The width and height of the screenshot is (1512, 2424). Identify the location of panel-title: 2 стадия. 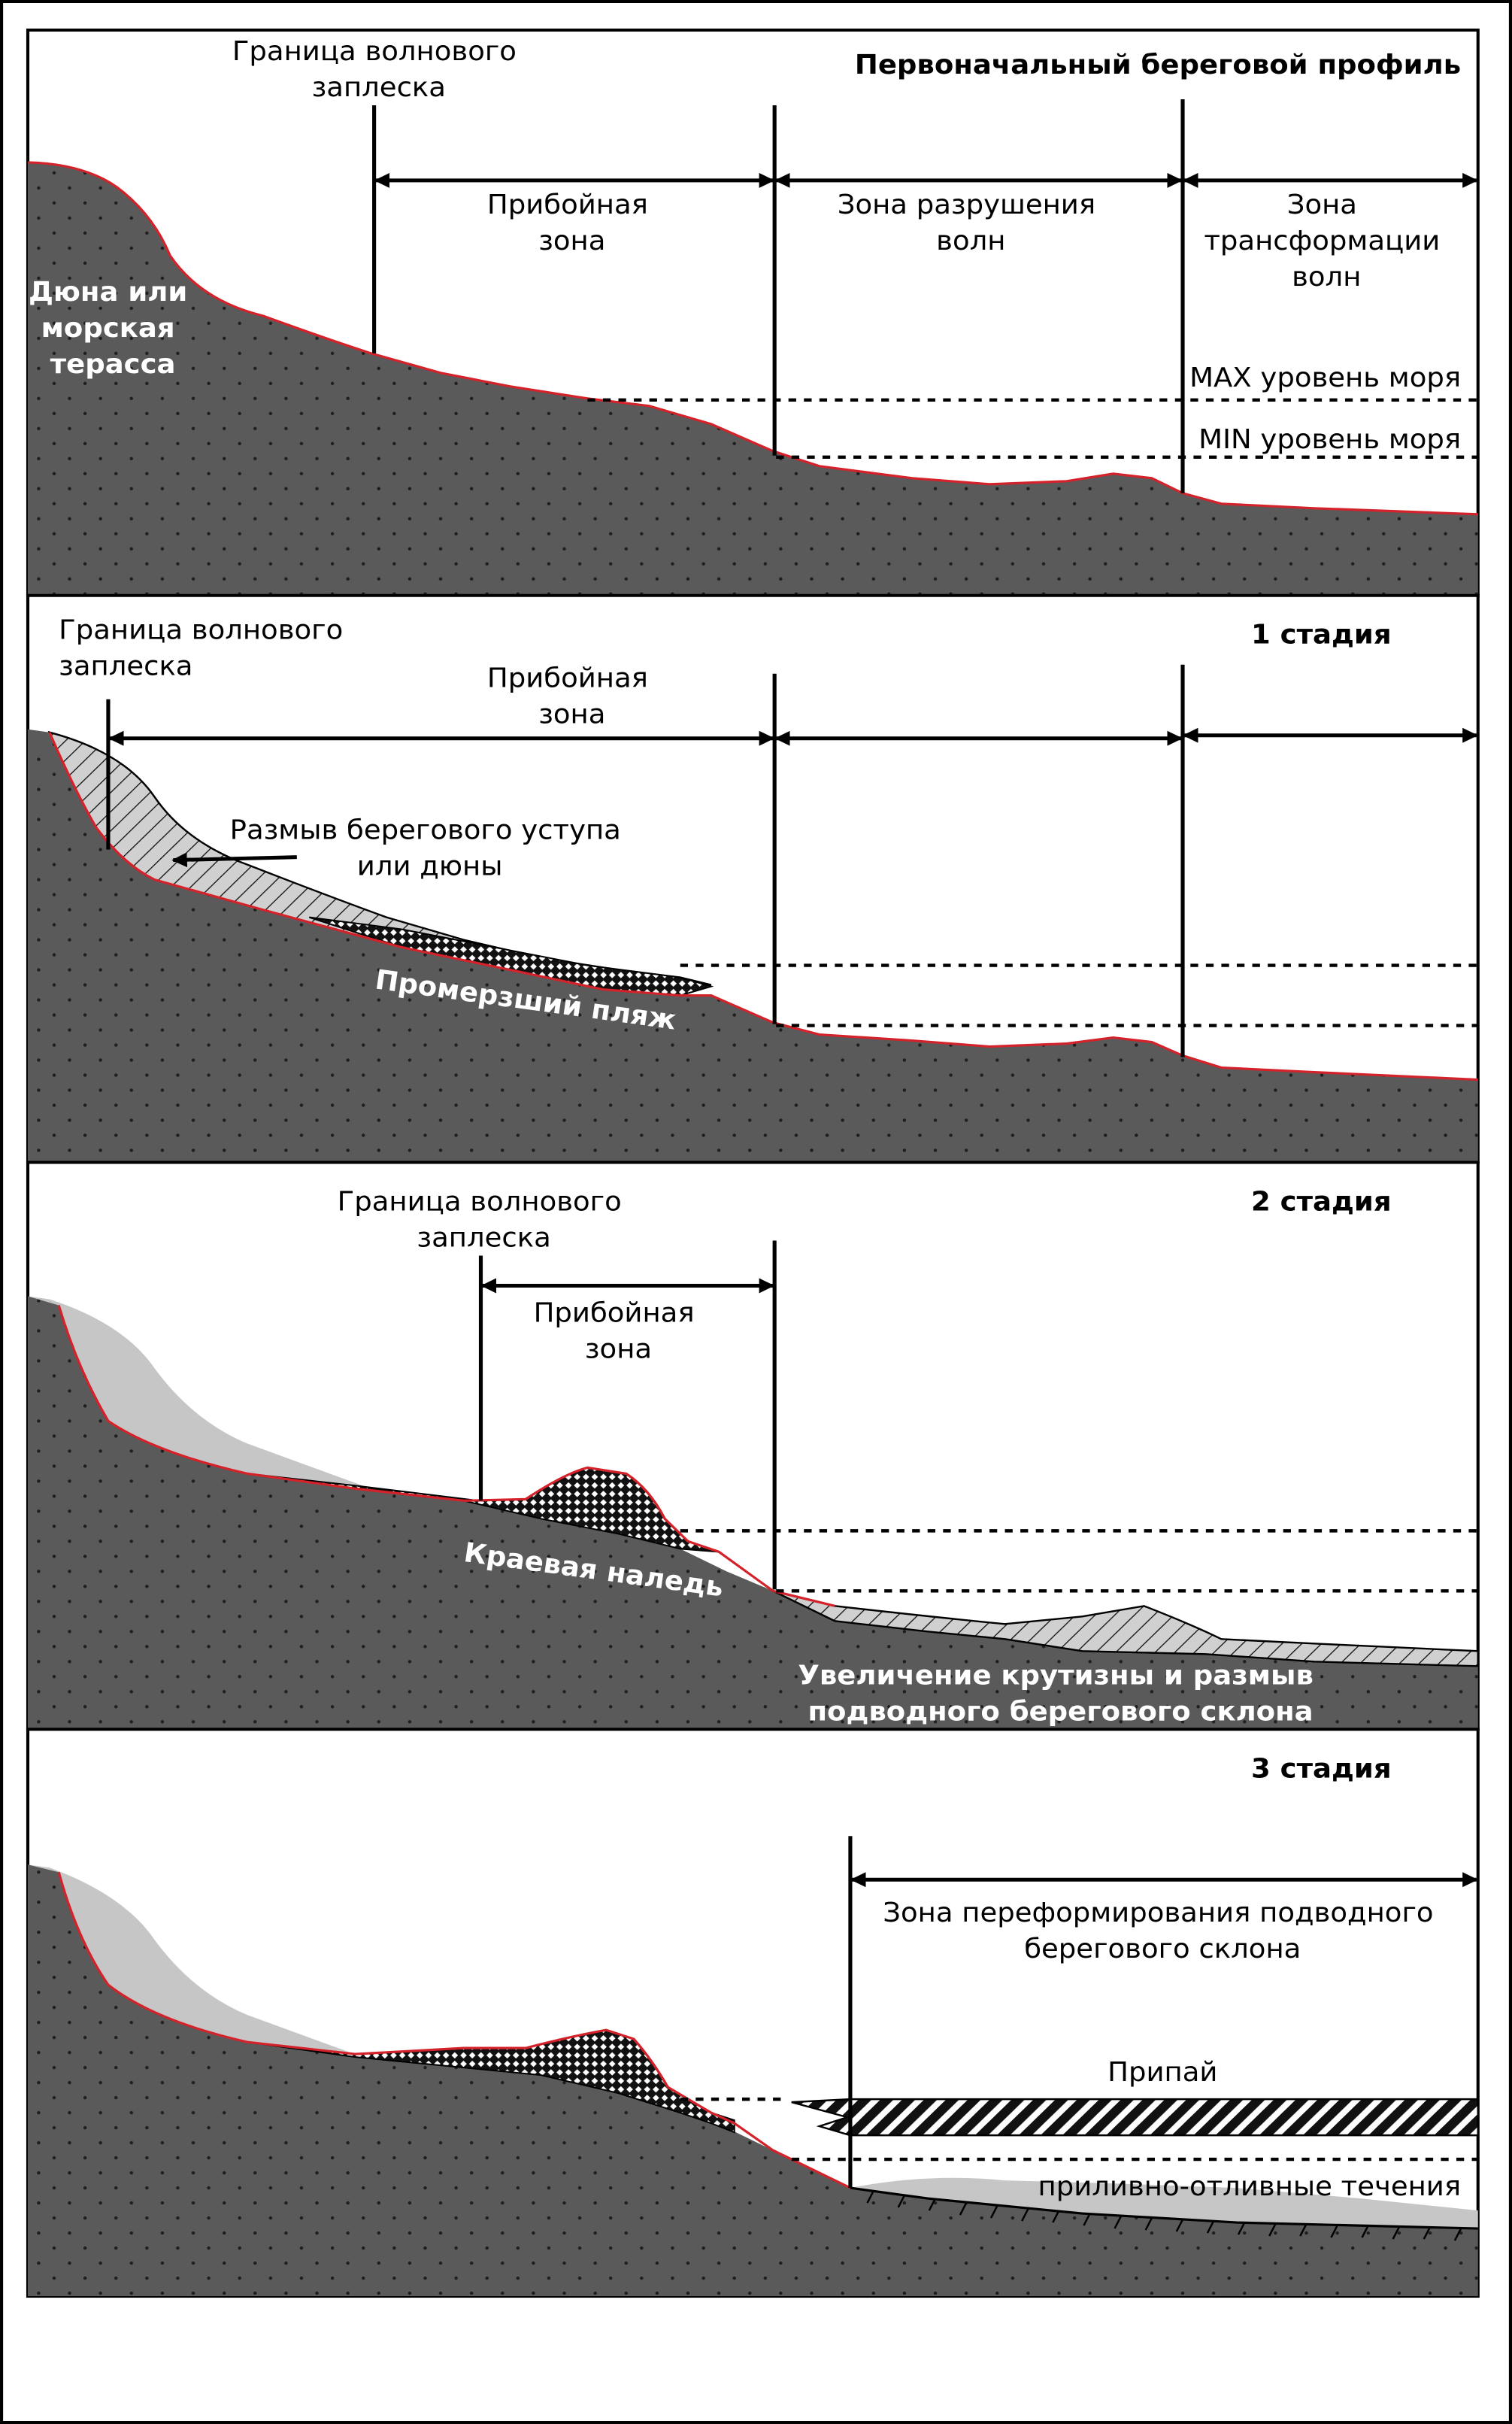
(1321, 1201).